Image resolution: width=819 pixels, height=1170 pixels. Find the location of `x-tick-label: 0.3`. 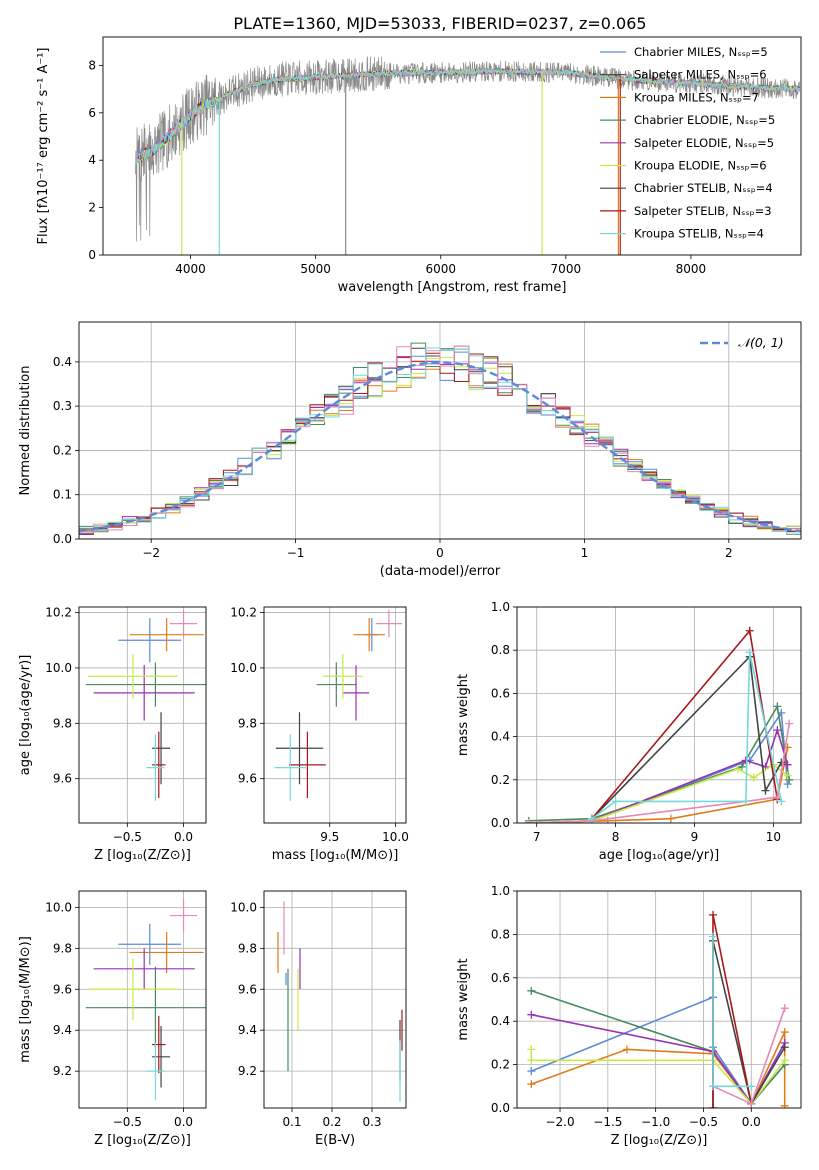

x-tick-label: 0.3 is located at coordinates (371, 1122).